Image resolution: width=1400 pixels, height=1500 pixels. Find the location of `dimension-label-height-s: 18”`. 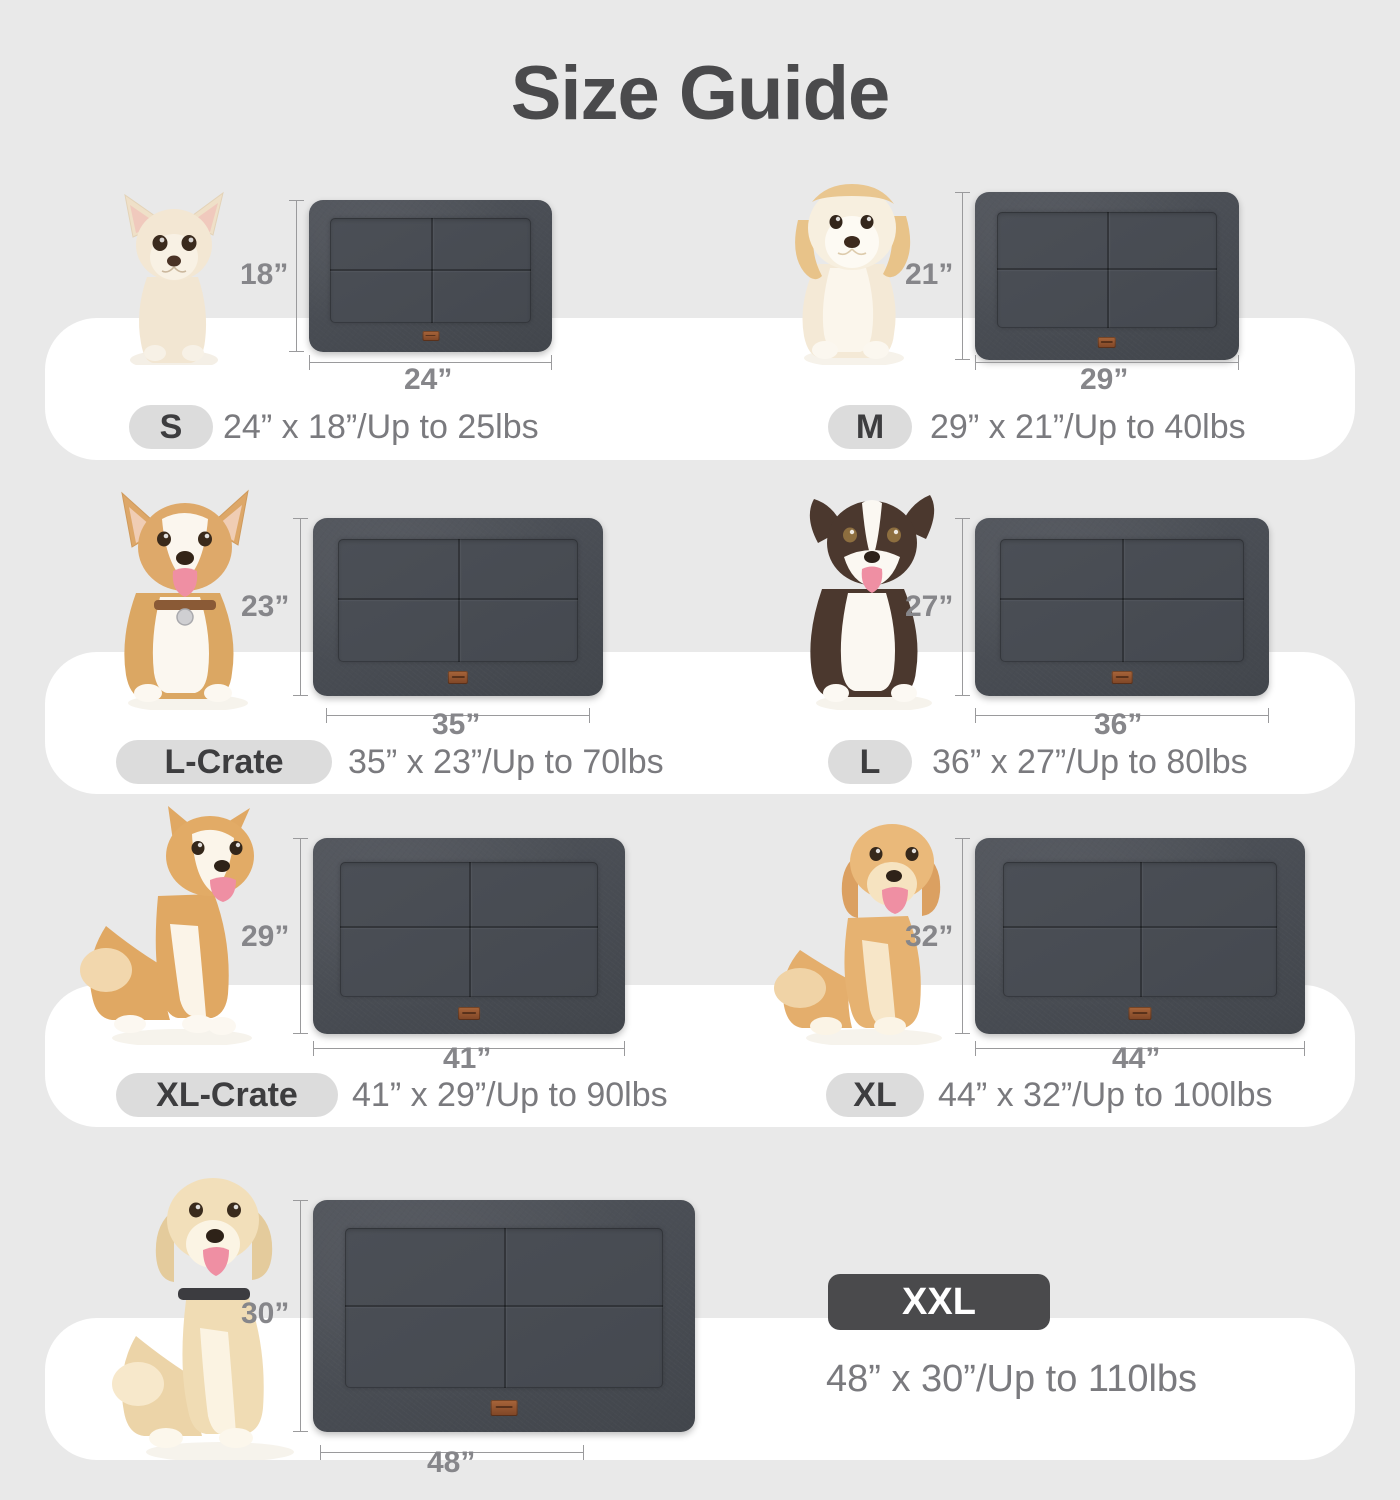

dimension-label-height-s: 18” is located at coordinates (264, 274).